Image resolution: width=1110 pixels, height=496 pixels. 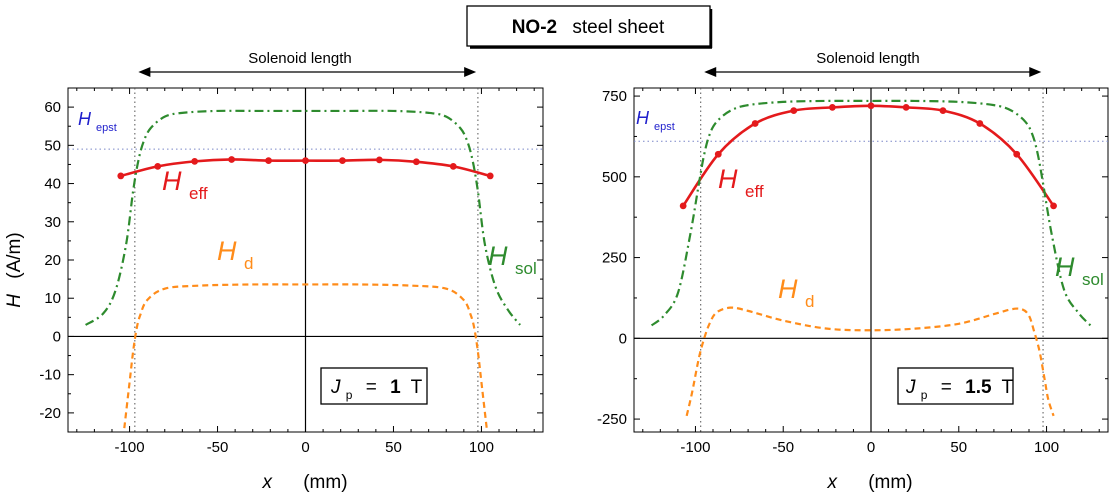 What do you see at coordinates (52, 145) in the screenshot?
I see `y-tick-label: 50` at bounding box center [52, 145].